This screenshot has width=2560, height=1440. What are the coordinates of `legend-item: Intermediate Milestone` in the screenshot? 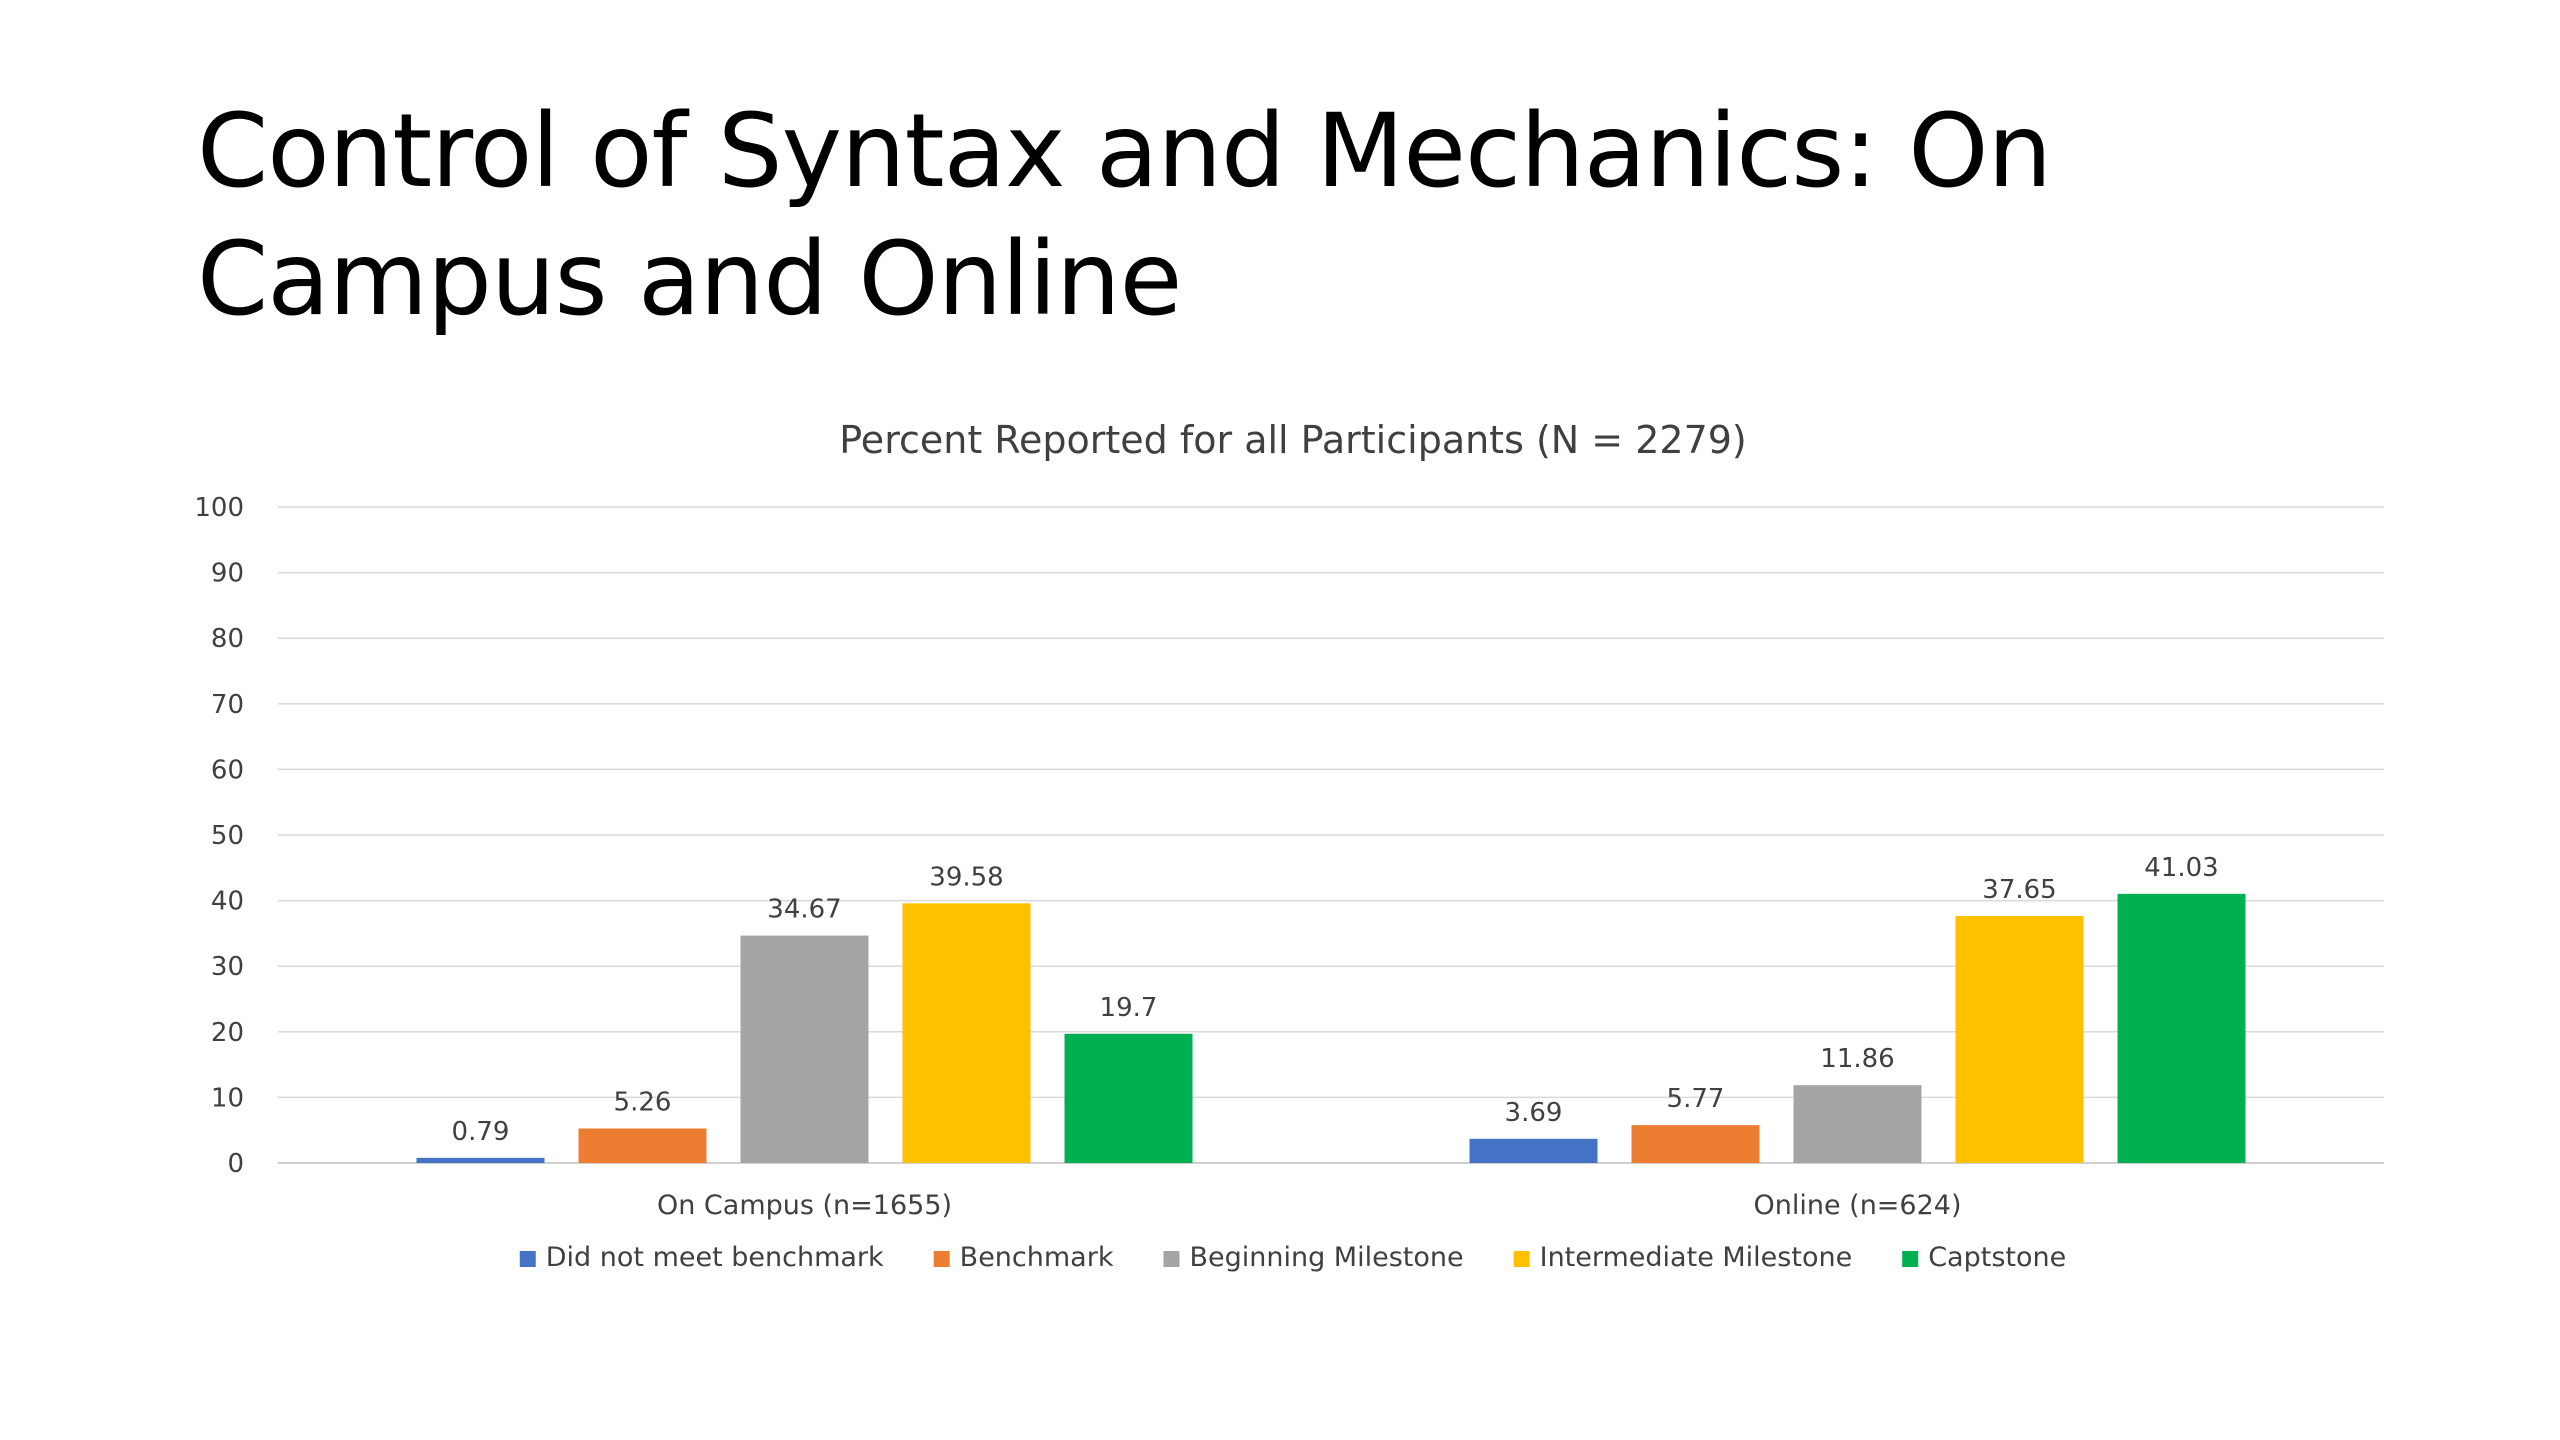 It's located at (1683, 1257).